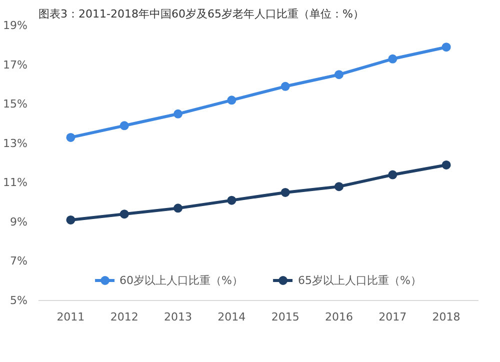  Describe the element at coordinates (360, 280) in the screenshot. I see `legend-label: 65岁以上人口比重（%）` at that location.